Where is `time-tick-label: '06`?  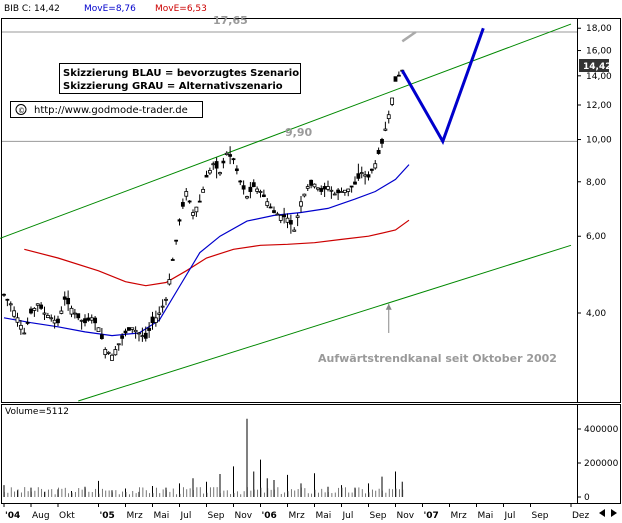 time-tick-label: '06 is located at coordinates (269, 516).